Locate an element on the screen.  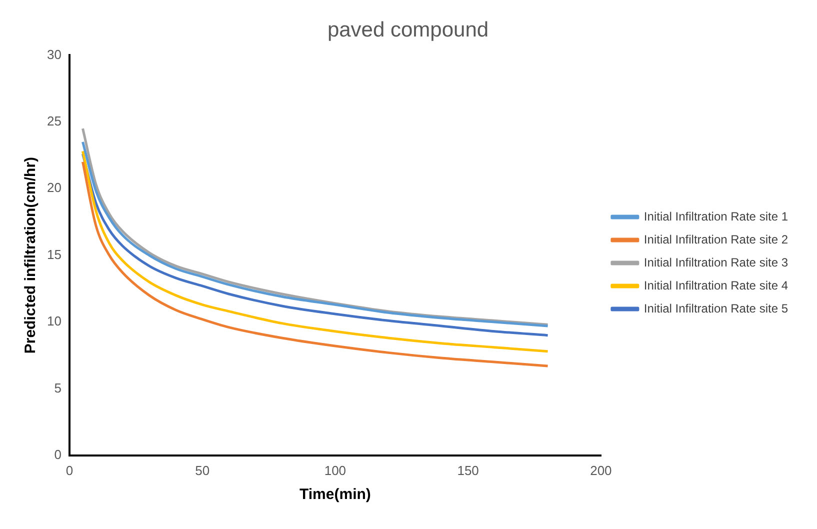
x-tick-label: 150 is located at coordinates (468, 470).